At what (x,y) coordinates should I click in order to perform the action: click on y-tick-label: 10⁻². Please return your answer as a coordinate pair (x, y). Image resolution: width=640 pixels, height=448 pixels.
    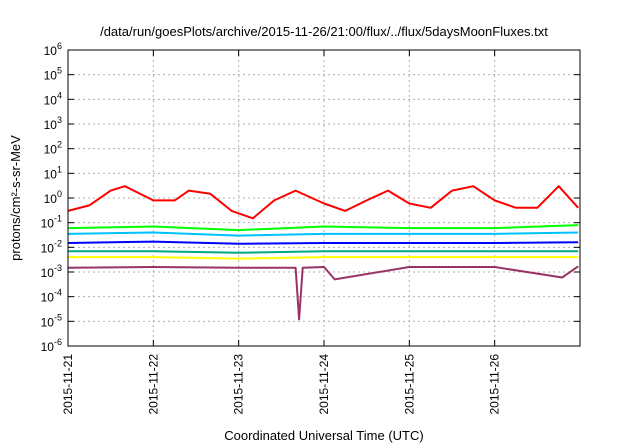
    Looking at the image, I should click on (51, 246).